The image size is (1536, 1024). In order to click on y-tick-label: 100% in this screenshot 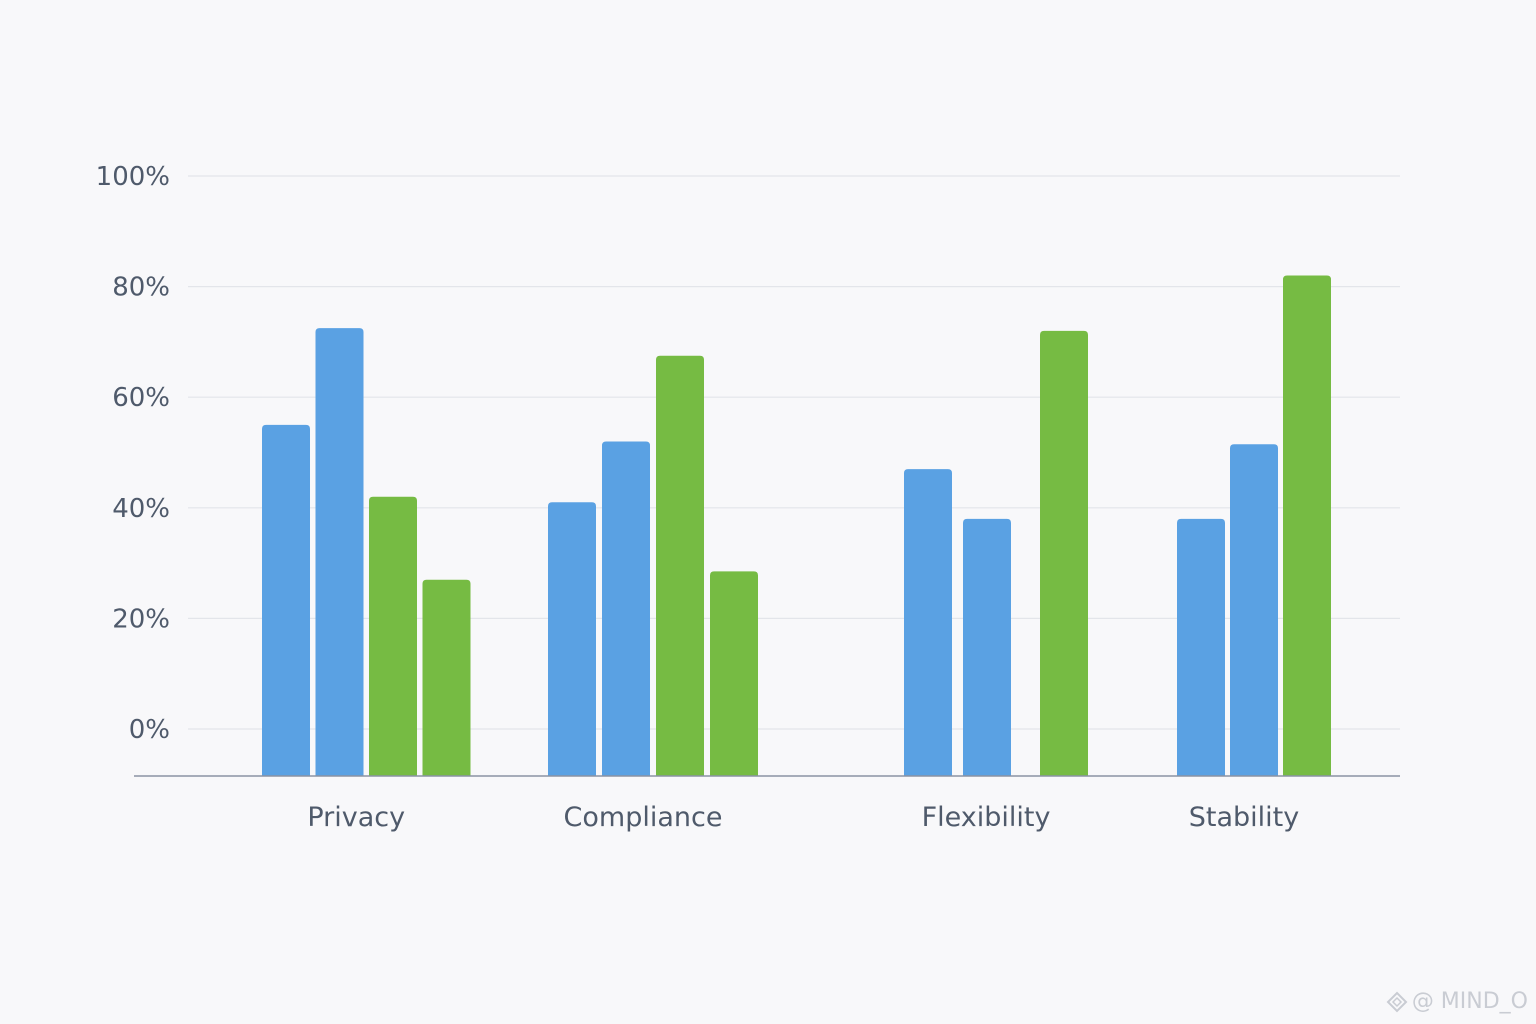, I will do `click(133, 177)`.